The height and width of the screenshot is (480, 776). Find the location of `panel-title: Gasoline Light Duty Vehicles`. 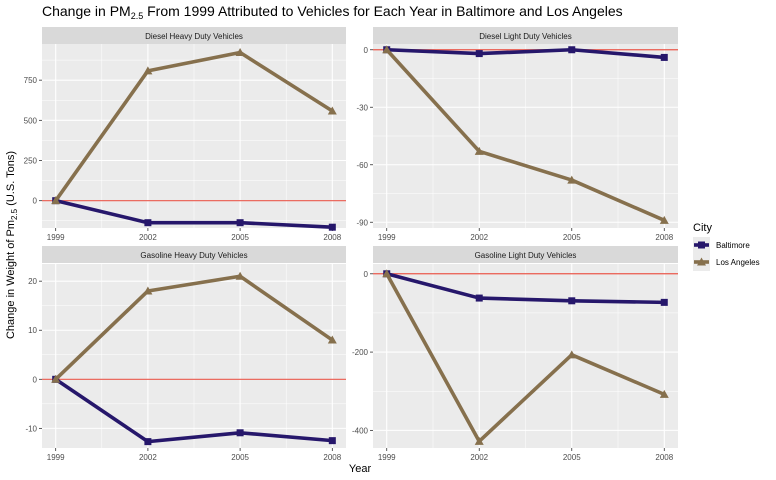

panel-title: Gasoline Light Duty Vehicles is located at coordinates (526, 255).